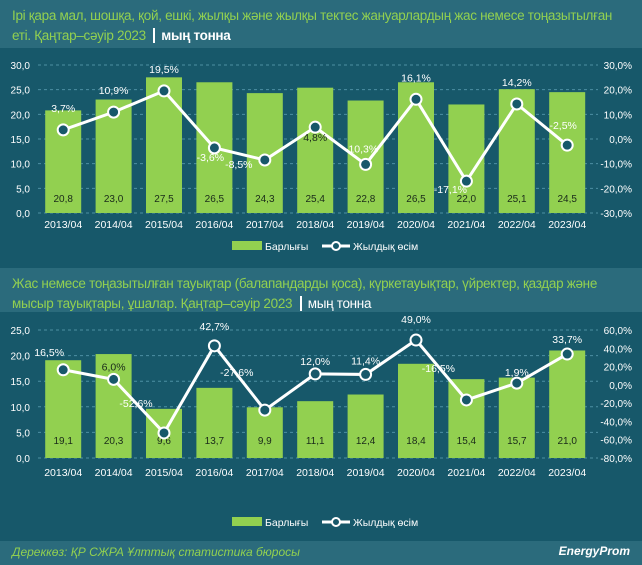 Image resolution: width=642 pixels, height=565 pixels. What do you see at coordinates (63, 109) in the screenshot?
I see `growth-label: 3,7%` at bounding box center [63, 109].